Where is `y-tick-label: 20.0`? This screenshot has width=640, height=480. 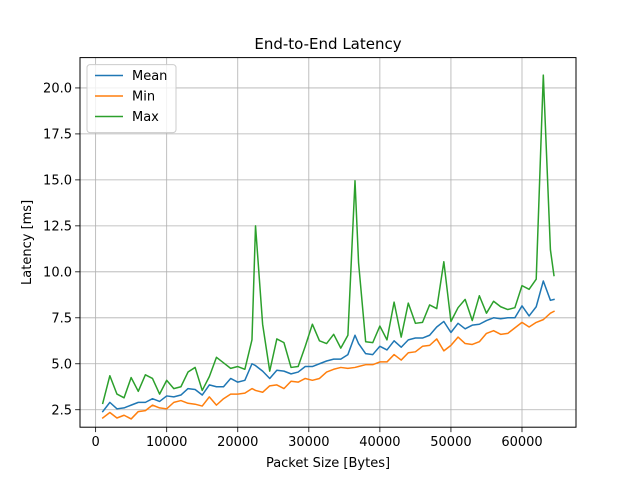 y-tick-label: 20.0 is located at coordinates (57, 89).